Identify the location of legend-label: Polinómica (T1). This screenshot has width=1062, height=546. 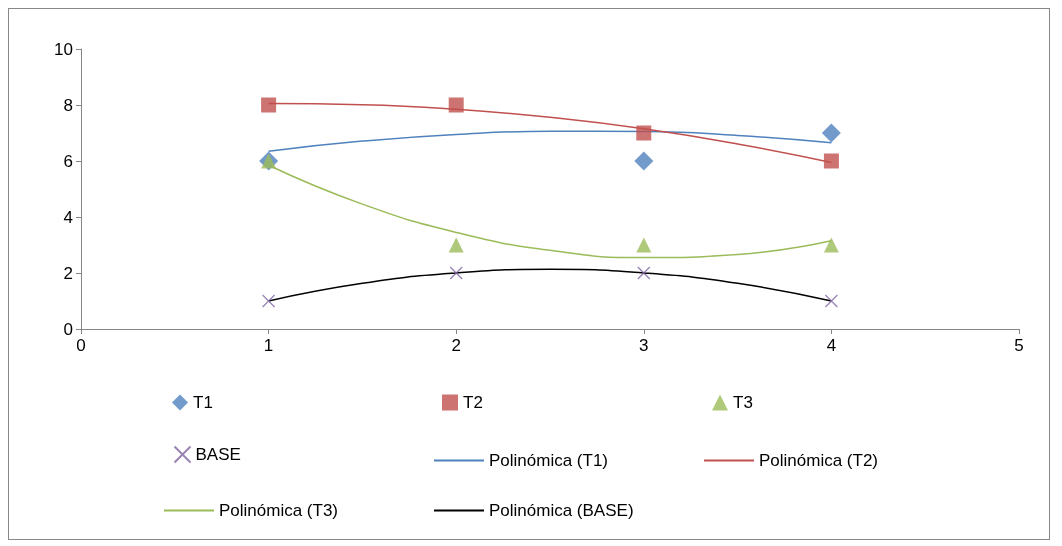
(549, 460).